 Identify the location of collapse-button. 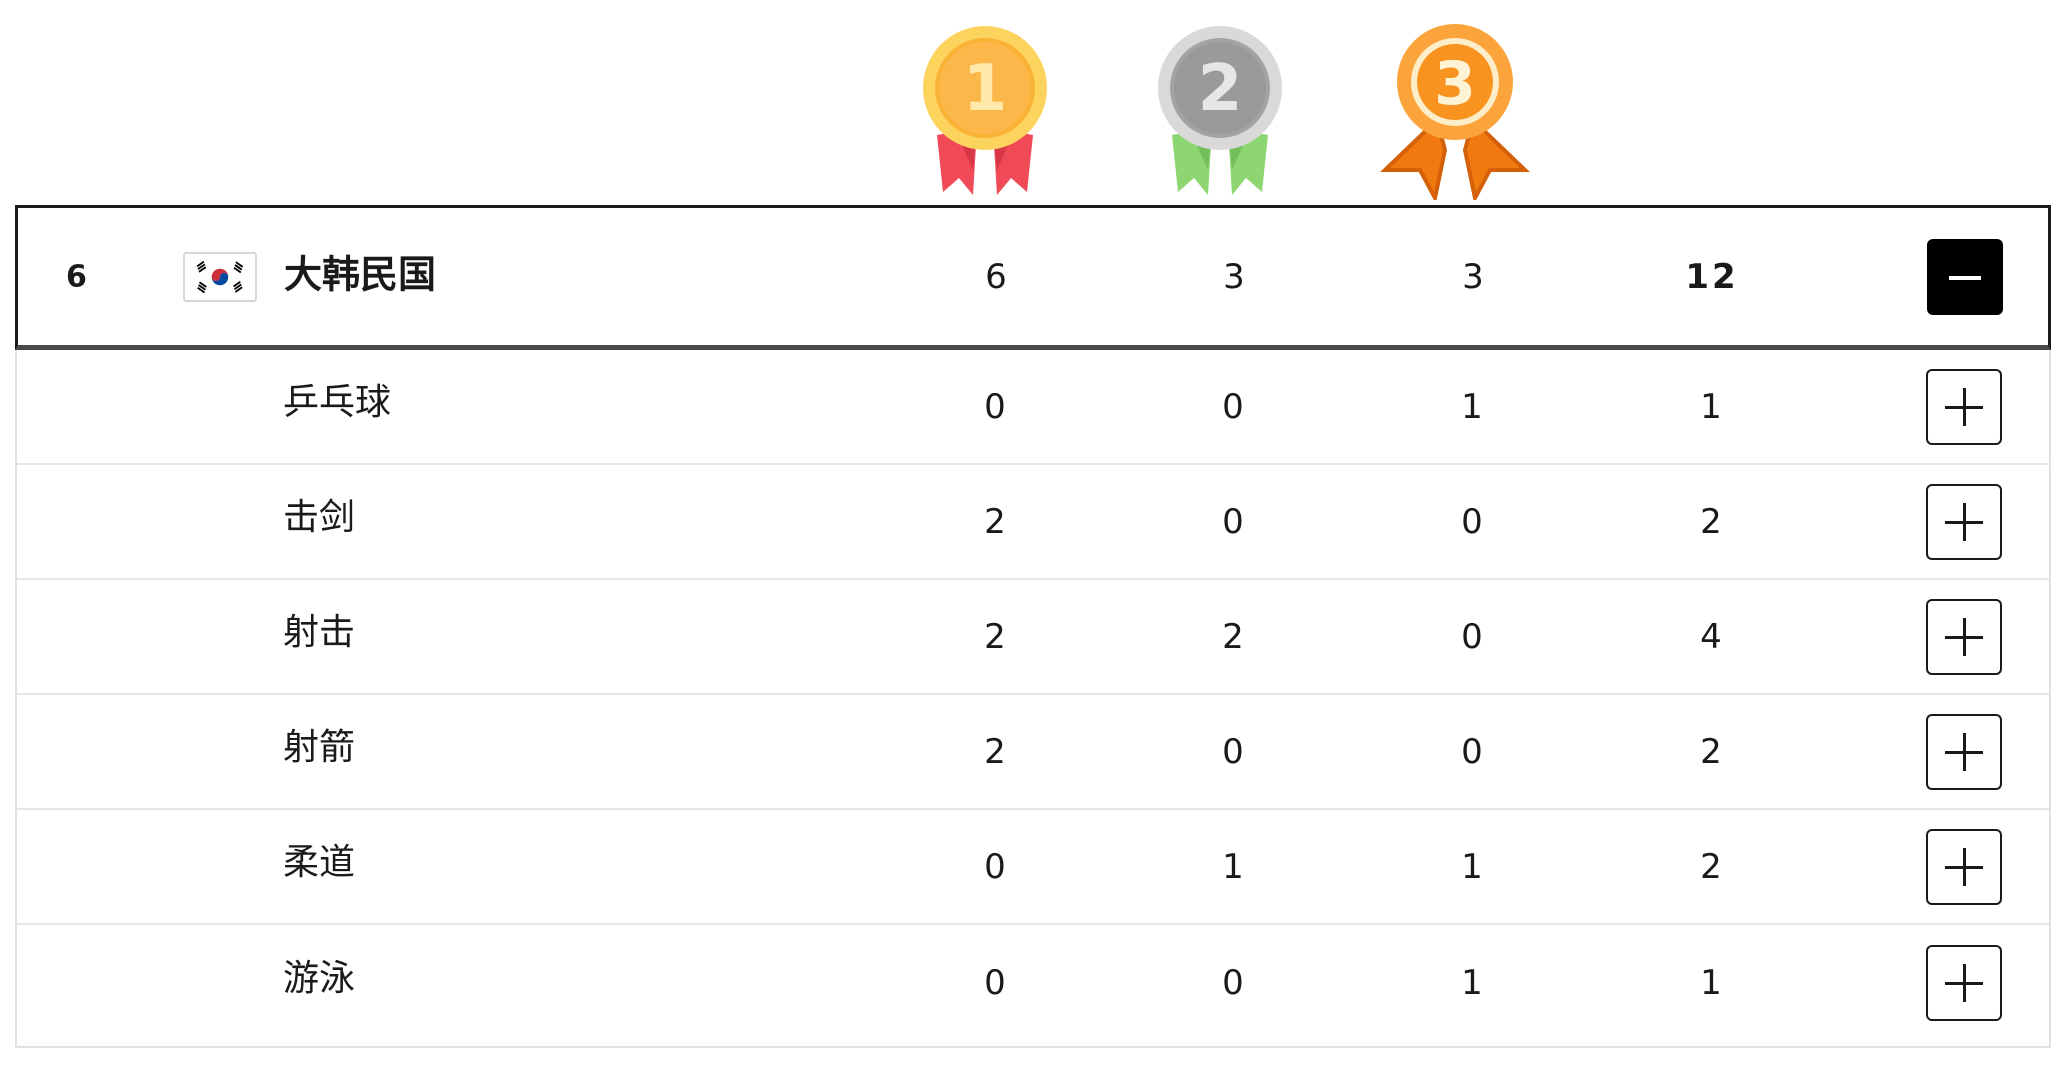
(1965, 276).